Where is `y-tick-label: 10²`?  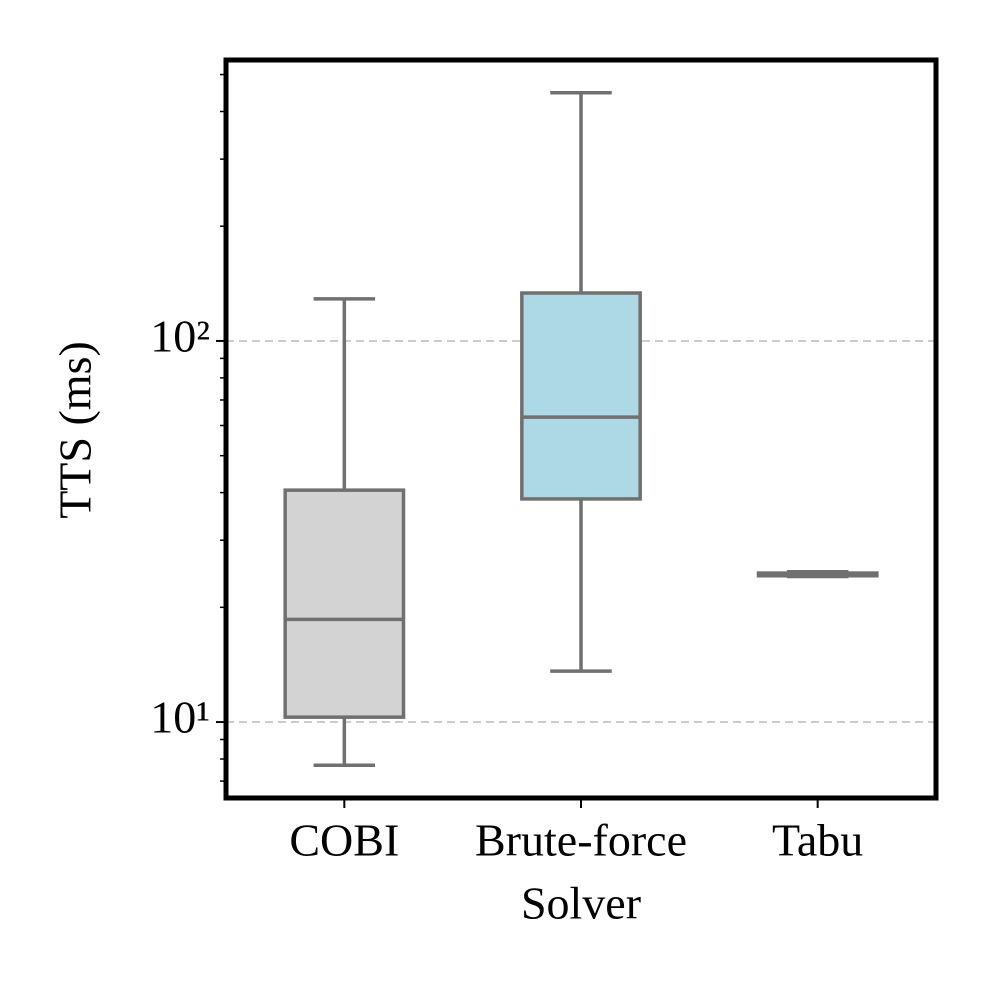
y-tick-label: 10² is located at coordinates (180, 336).